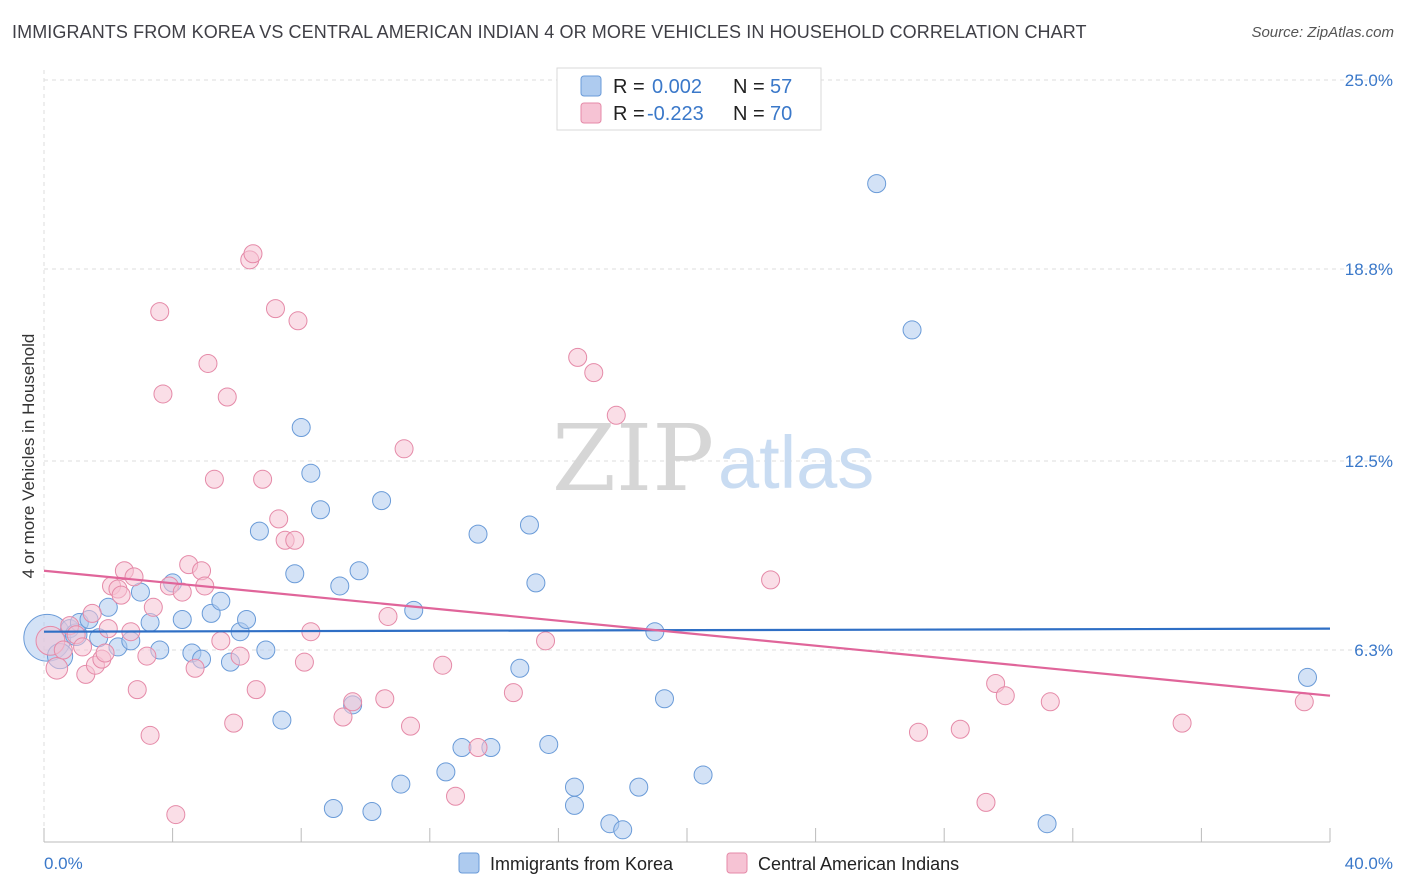 The width and height of the screenshot is (1406, 892). What do you see at coordinates (629, 87) in the screenshot?
I see `legend-r-label-korea: R =` at bounding box center [629, 87].